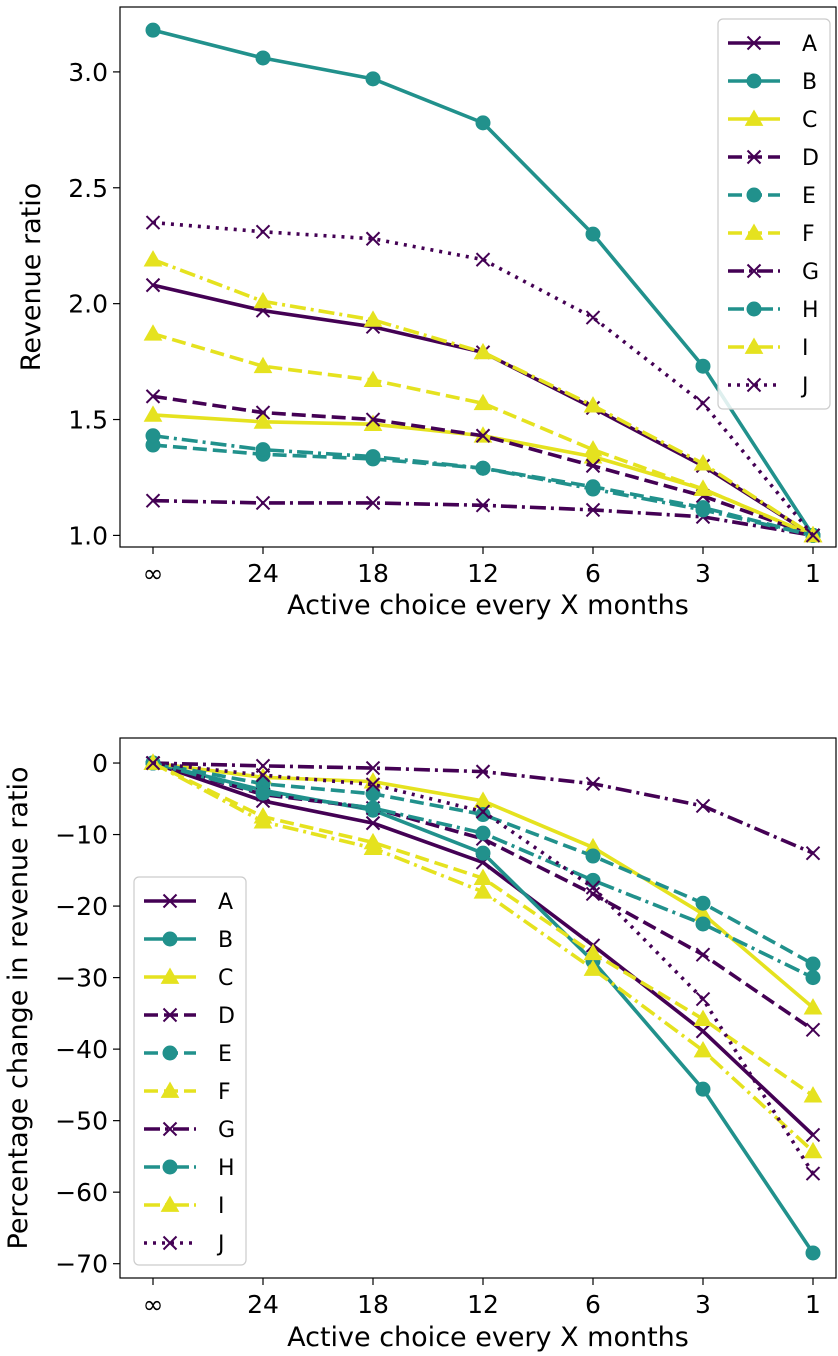  Describe the element at coordinates (88, 304) in the screenshot. I see `y-tick-label: 2.0` at that location.